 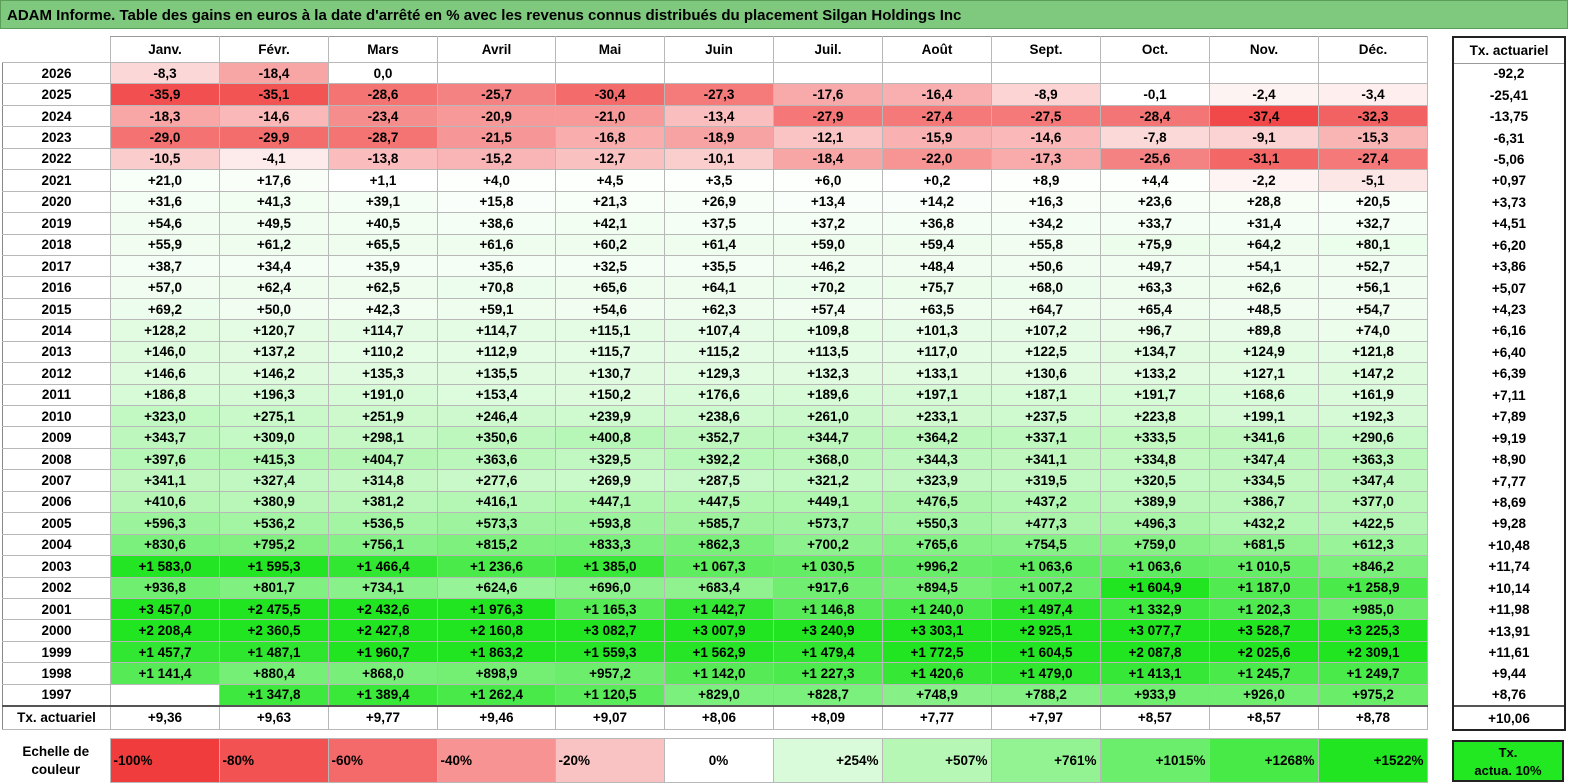 What do you see at coordinates (1373, 373) in the screenshot?
I see `gain-cell: +147,2` at bounding box center [1373, 373].